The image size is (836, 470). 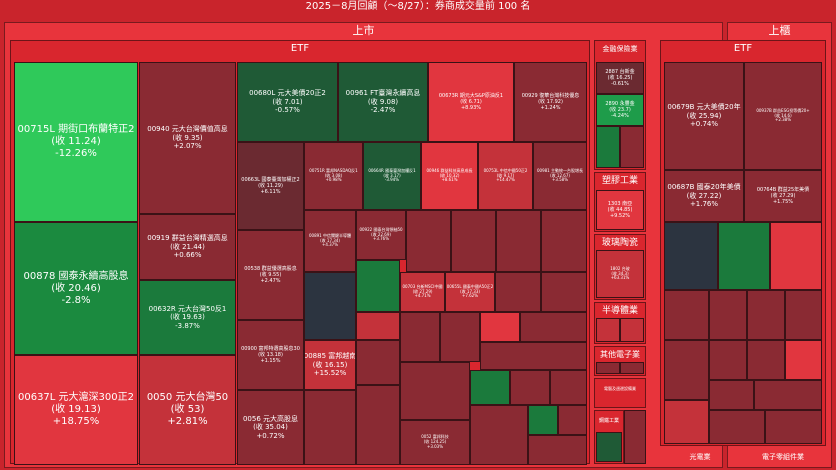 I want to click on tile-00673R: 00673R 期元大S&P原油反1 (收 6.71) +8.93%, so click(x=471, y=102).